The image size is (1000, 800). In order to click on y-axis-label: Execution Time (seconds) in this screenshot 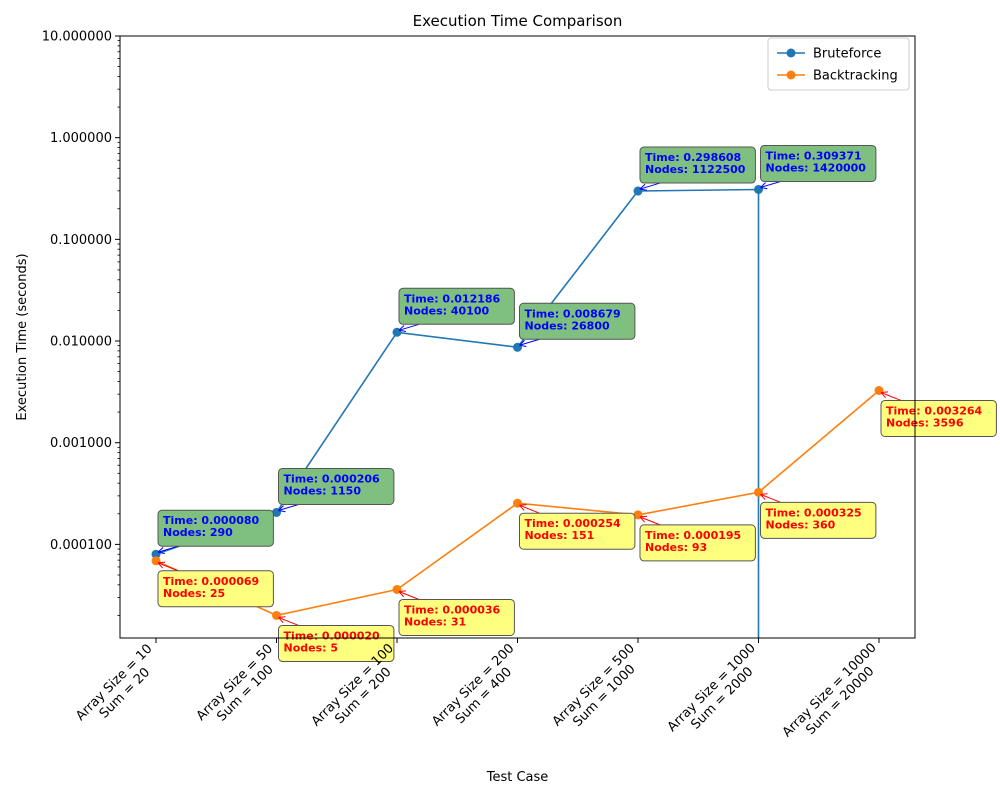, I will do `click(22, 336)`.